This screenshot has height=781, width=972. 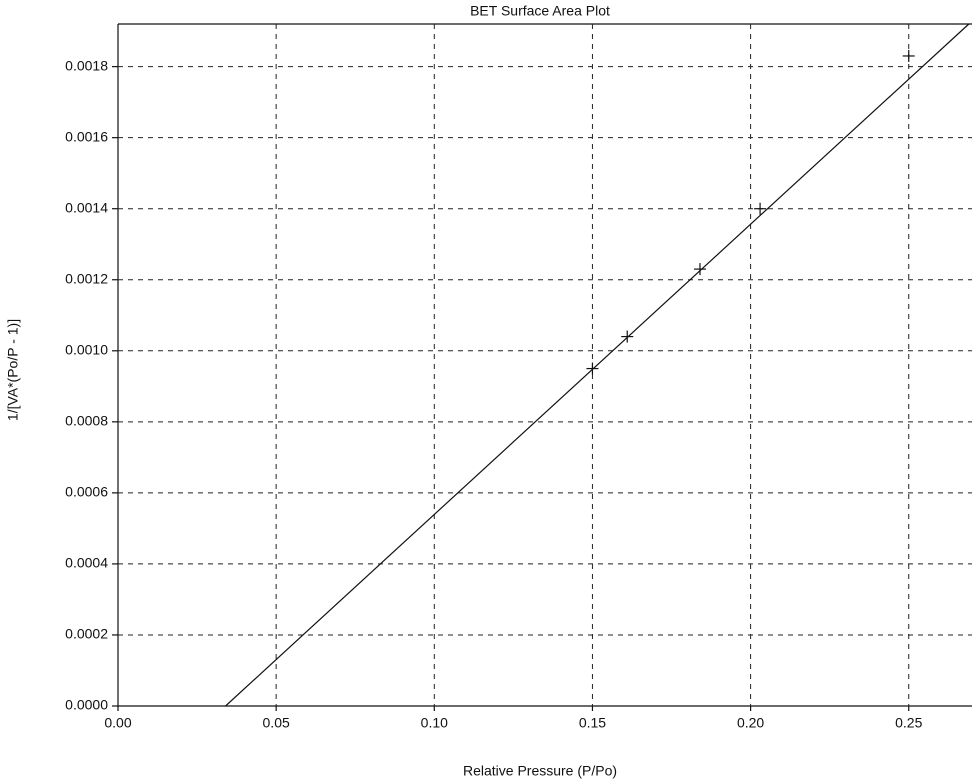 What do you see at coordinates (86, 278) in the screenshot?
I see `y-tick-label: 0.0012` at bounding box center [86, 278].